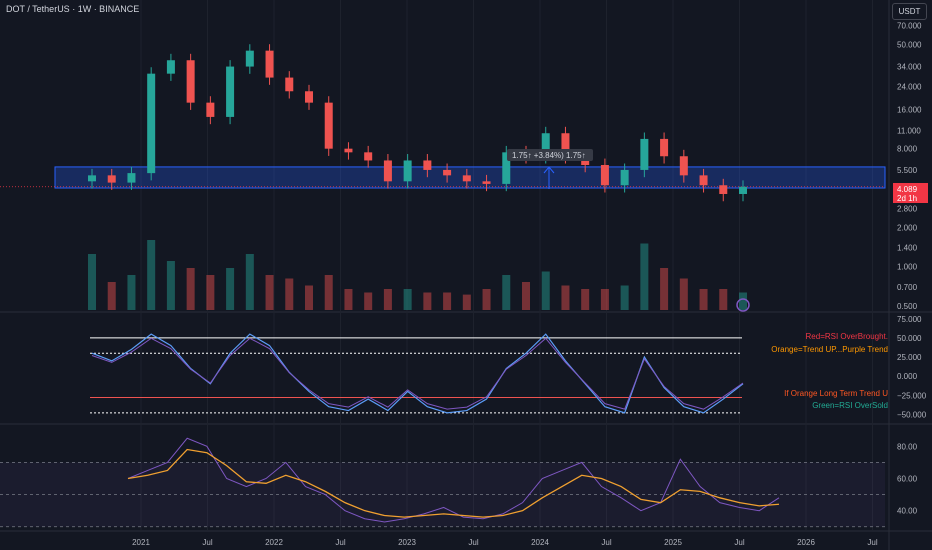 The width and height of the screenshot is (932, 550). What do you see at coordinates (549, 170) in the screenshot?
I see `measure-arrowhead` at bounding box center [549, 170].